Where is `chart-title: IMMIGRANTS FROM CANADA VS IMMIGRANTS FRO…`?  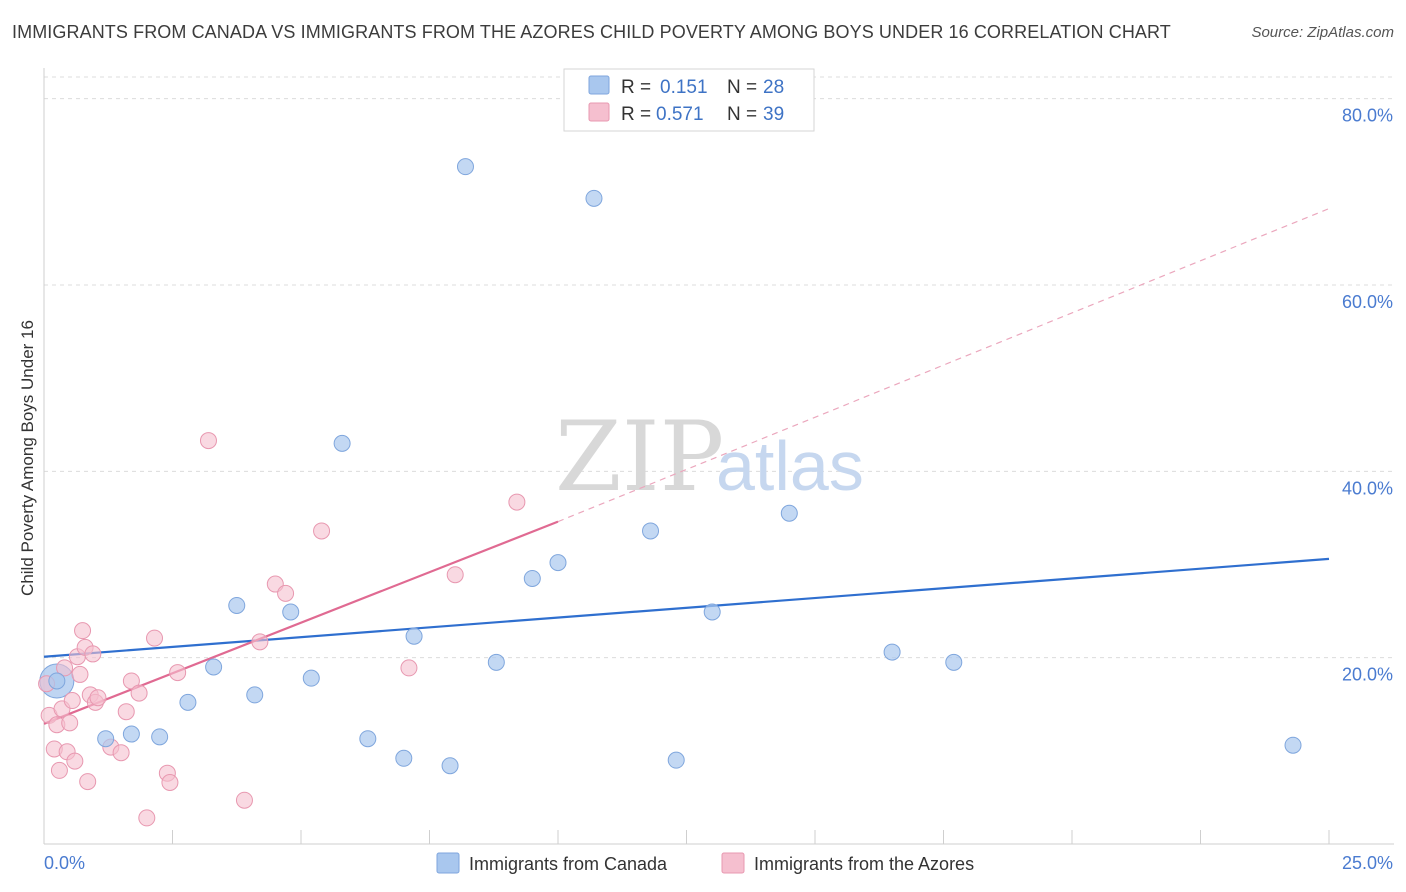
chart-title: IMMIGRANTS FROM CANADA VS IMMIGRANTS FRO… is located at coordinates (591, 32).